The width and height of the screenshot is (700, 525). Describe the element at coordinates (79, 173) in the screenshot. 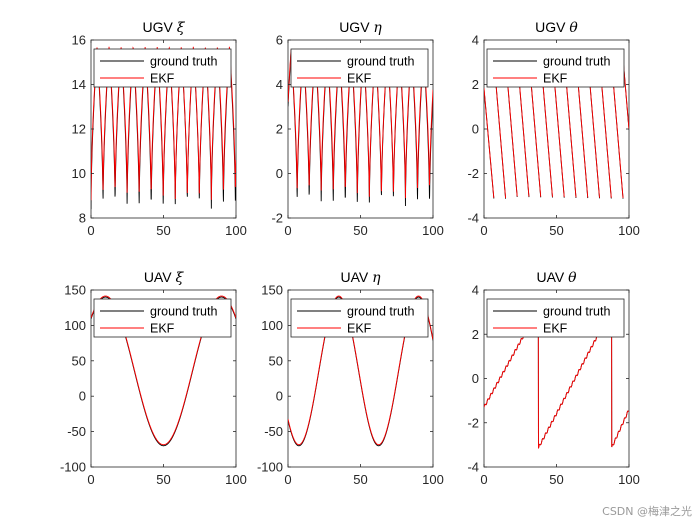

I see `y-tick-label: 10` at that location.